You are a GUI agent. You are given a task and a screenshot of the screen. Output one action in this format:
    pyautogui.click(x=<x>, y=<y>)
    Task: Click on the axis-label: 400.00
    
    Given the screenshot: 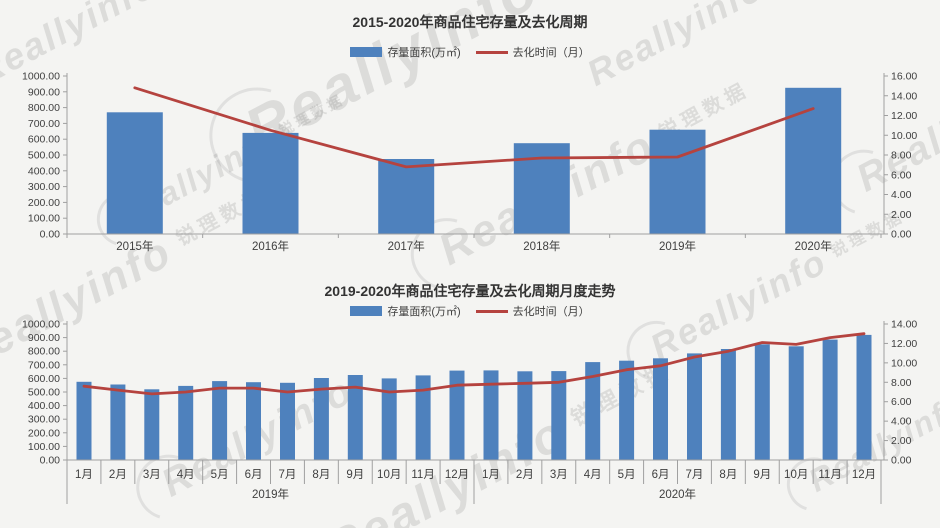 What is the action you would take?
    pyautogui.click(x=44, y=406)
    